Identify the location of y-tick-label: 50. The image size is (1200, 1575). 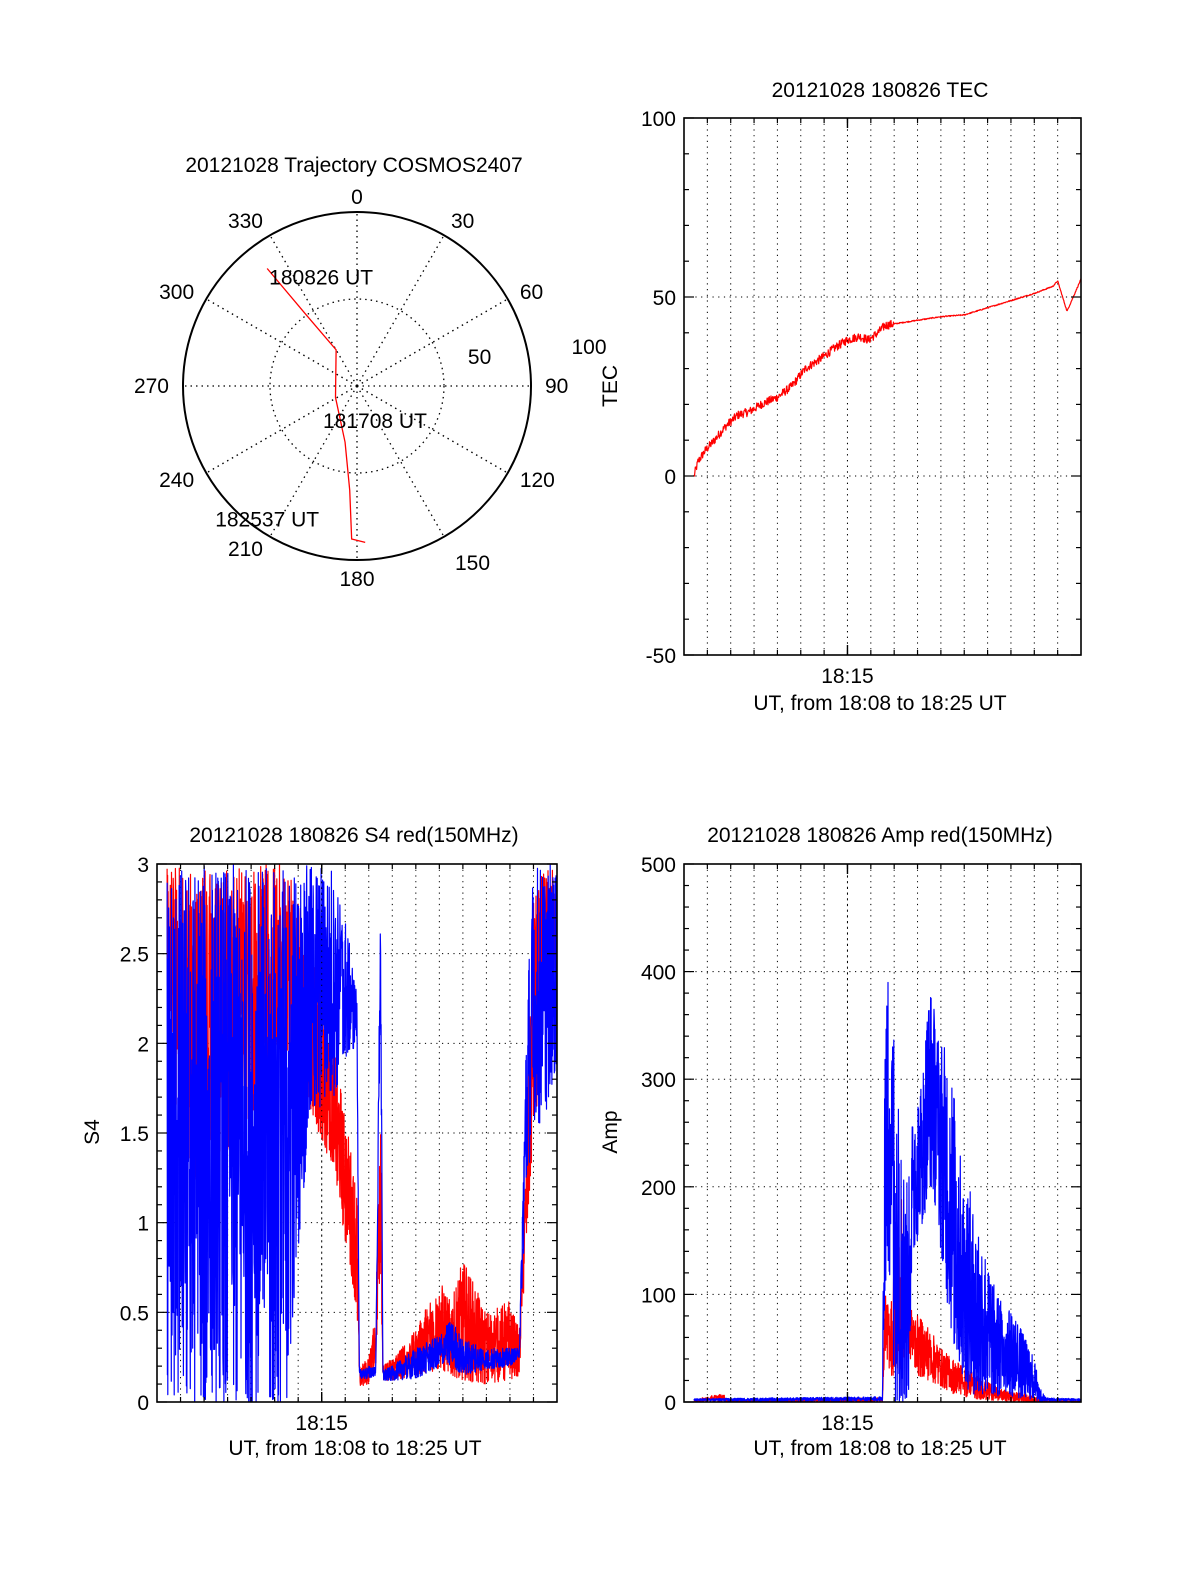
(664, 298).